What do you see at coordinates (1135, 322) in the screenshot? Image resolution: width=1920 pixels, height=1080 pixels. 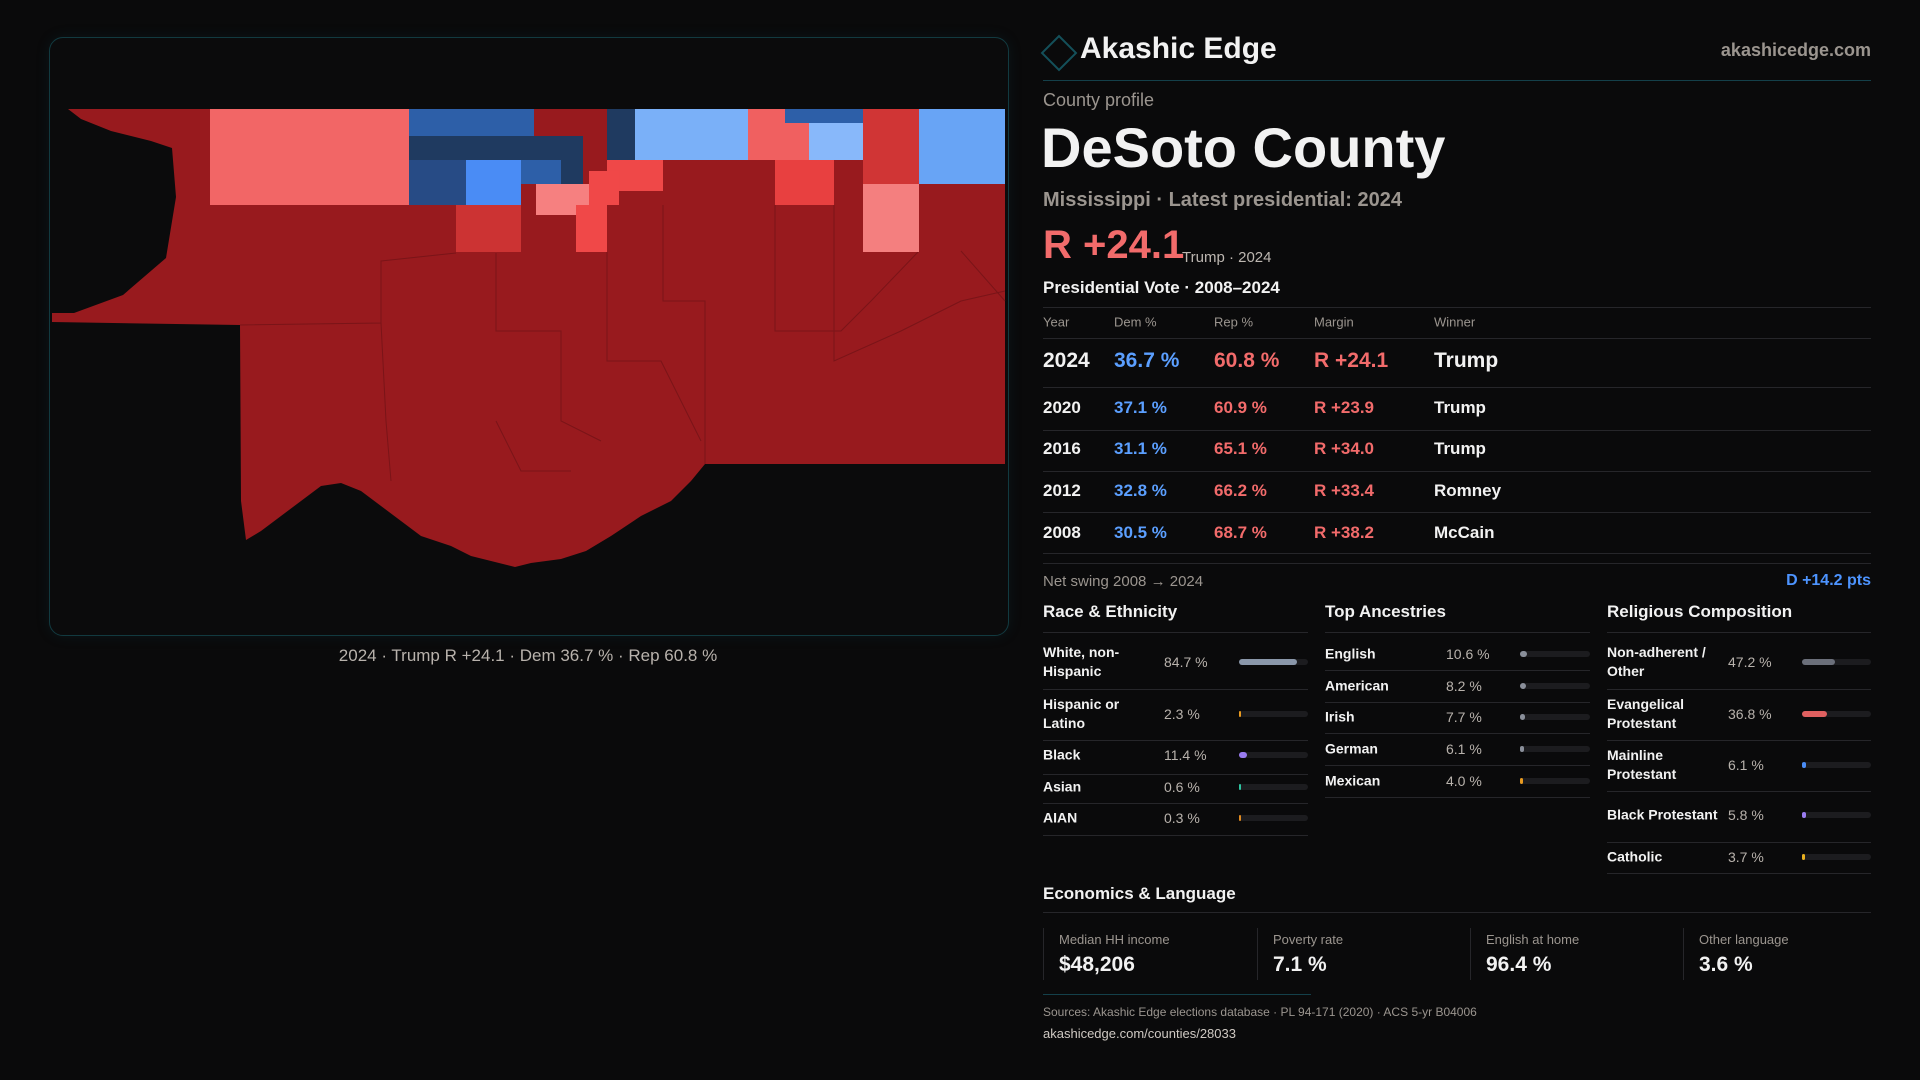 I see `column-header: Dem %` at bounding box center [1135, 322].